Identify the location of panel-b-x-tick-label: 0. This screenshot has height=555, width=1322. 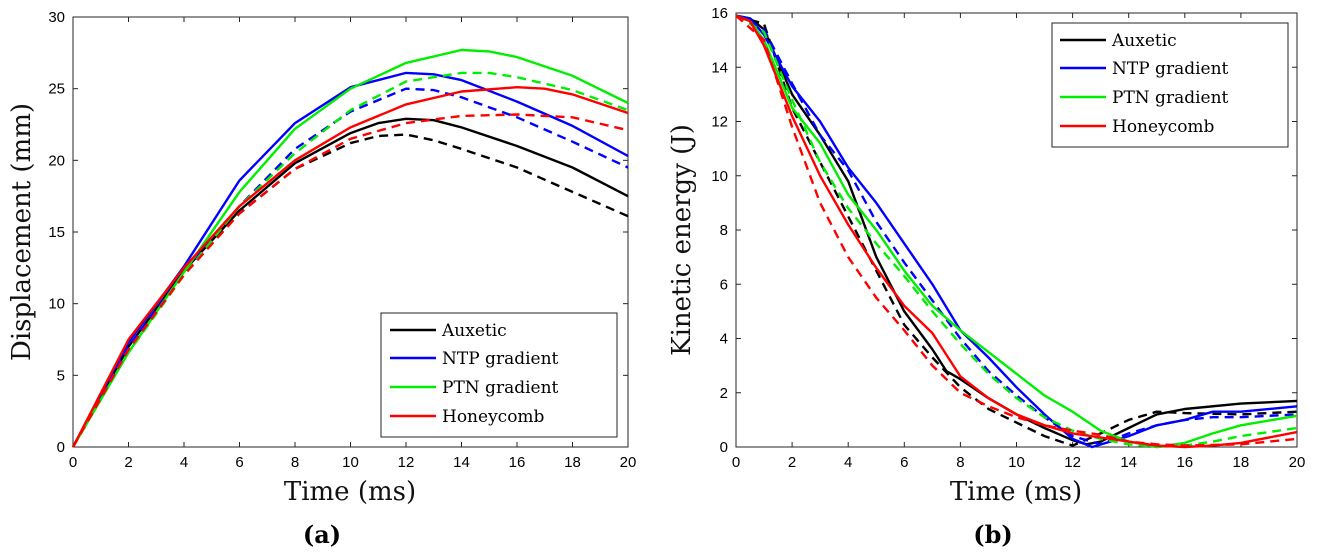
(736, 462).